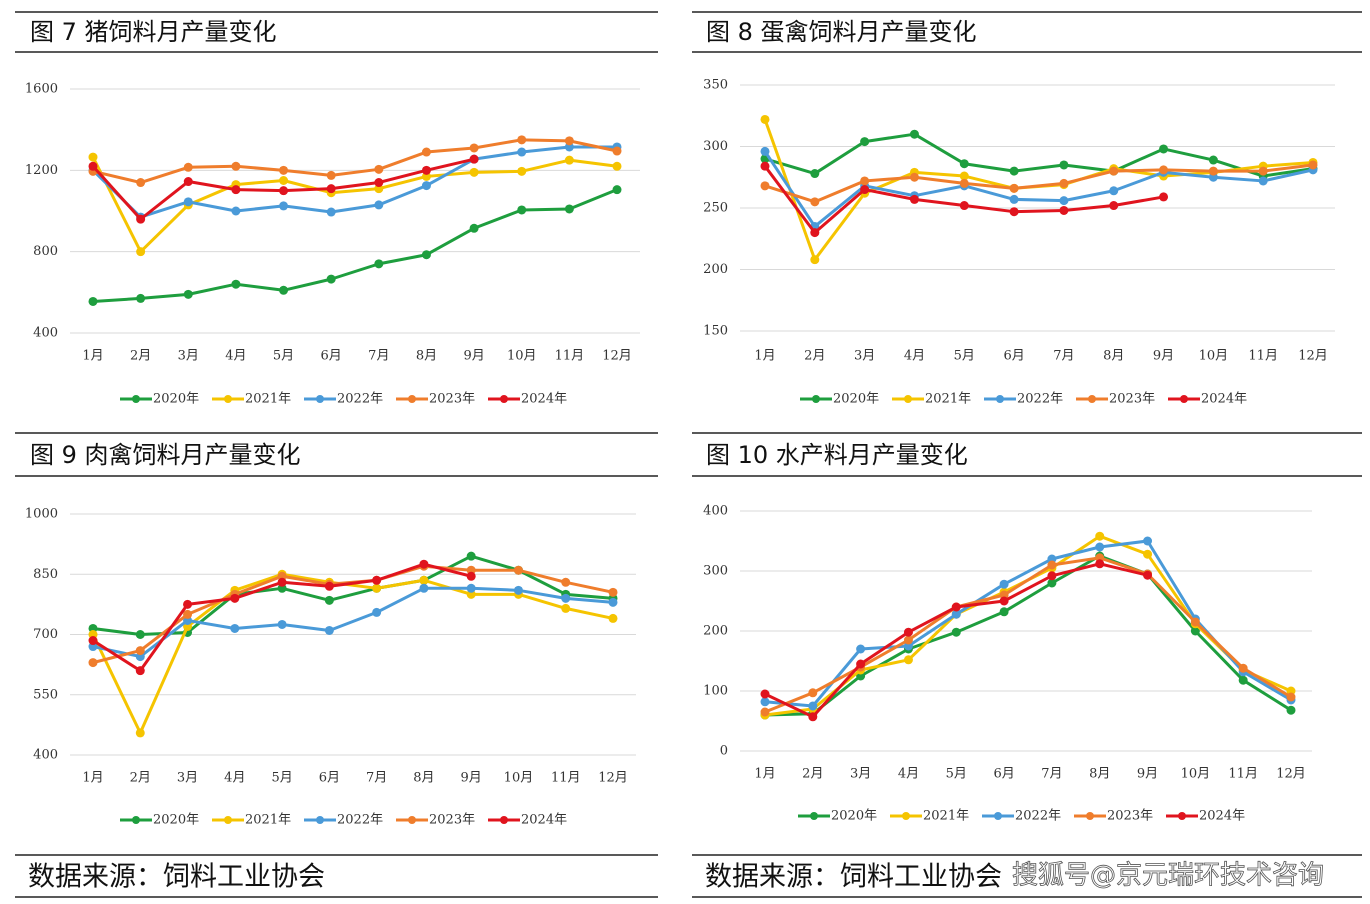 This screenshot has height=904, width=1370. What do you see at coordinates (45, 694) in the screenshot?
I see `y-tick-label: 550` at bounding box center [45, 694].